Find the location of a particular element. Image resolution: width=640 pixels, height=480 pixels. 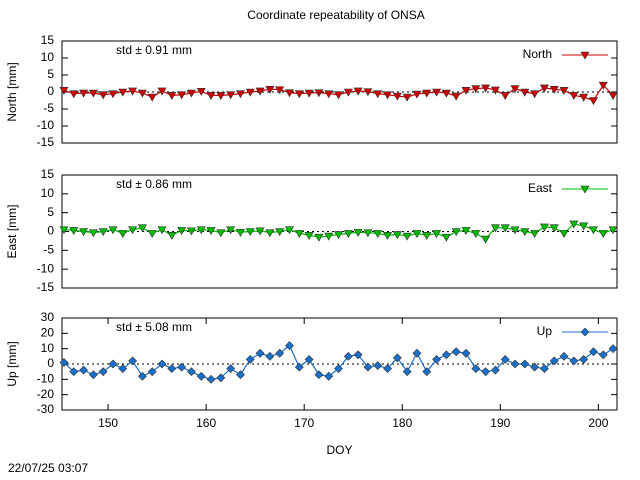

annotation: std ± 5.08 mm is located at coordinates (154, 327).